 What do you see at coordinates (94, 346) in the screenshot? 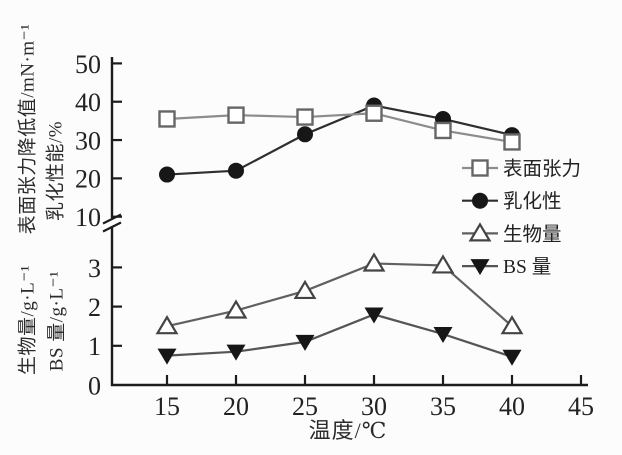
I see `y-tick-label: 1` at bounding box center [94, 346].